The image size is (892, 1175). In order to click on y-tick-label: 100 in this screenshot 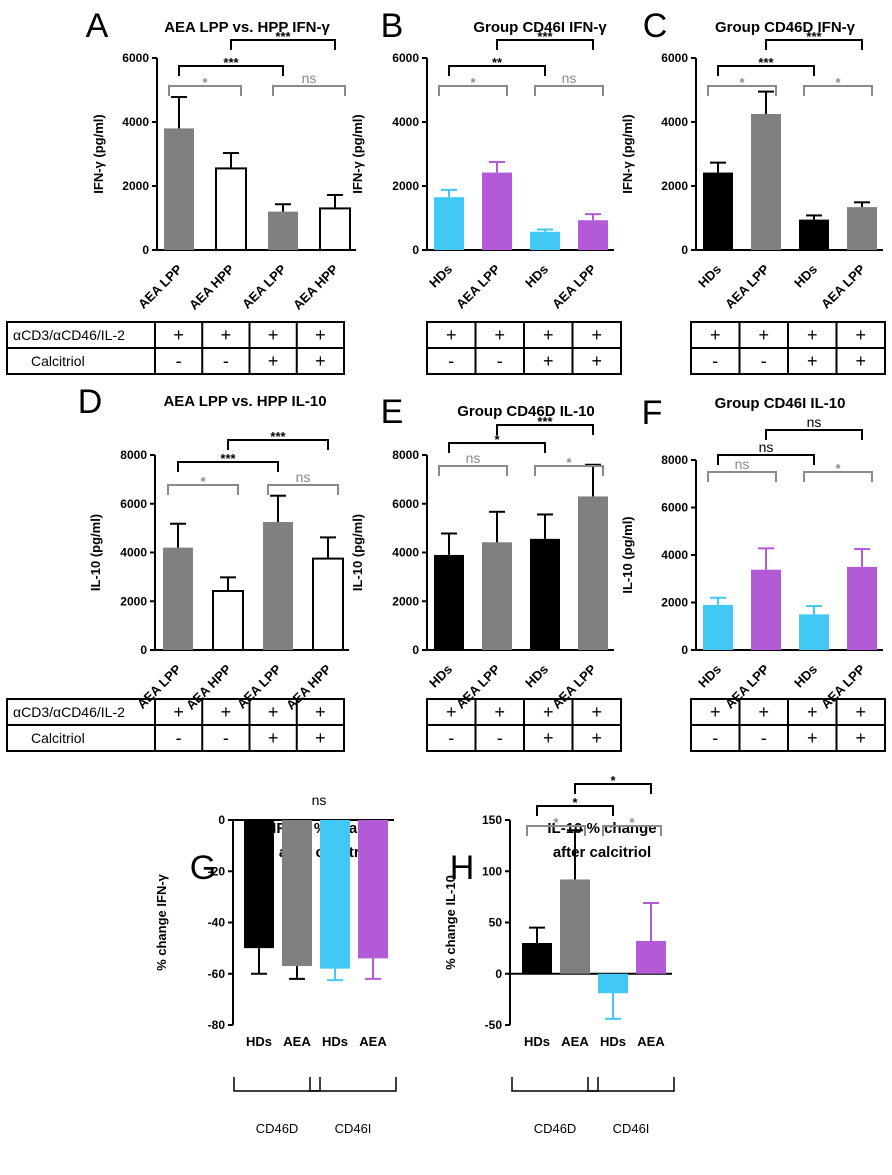, I will do `click(492, 871)`.